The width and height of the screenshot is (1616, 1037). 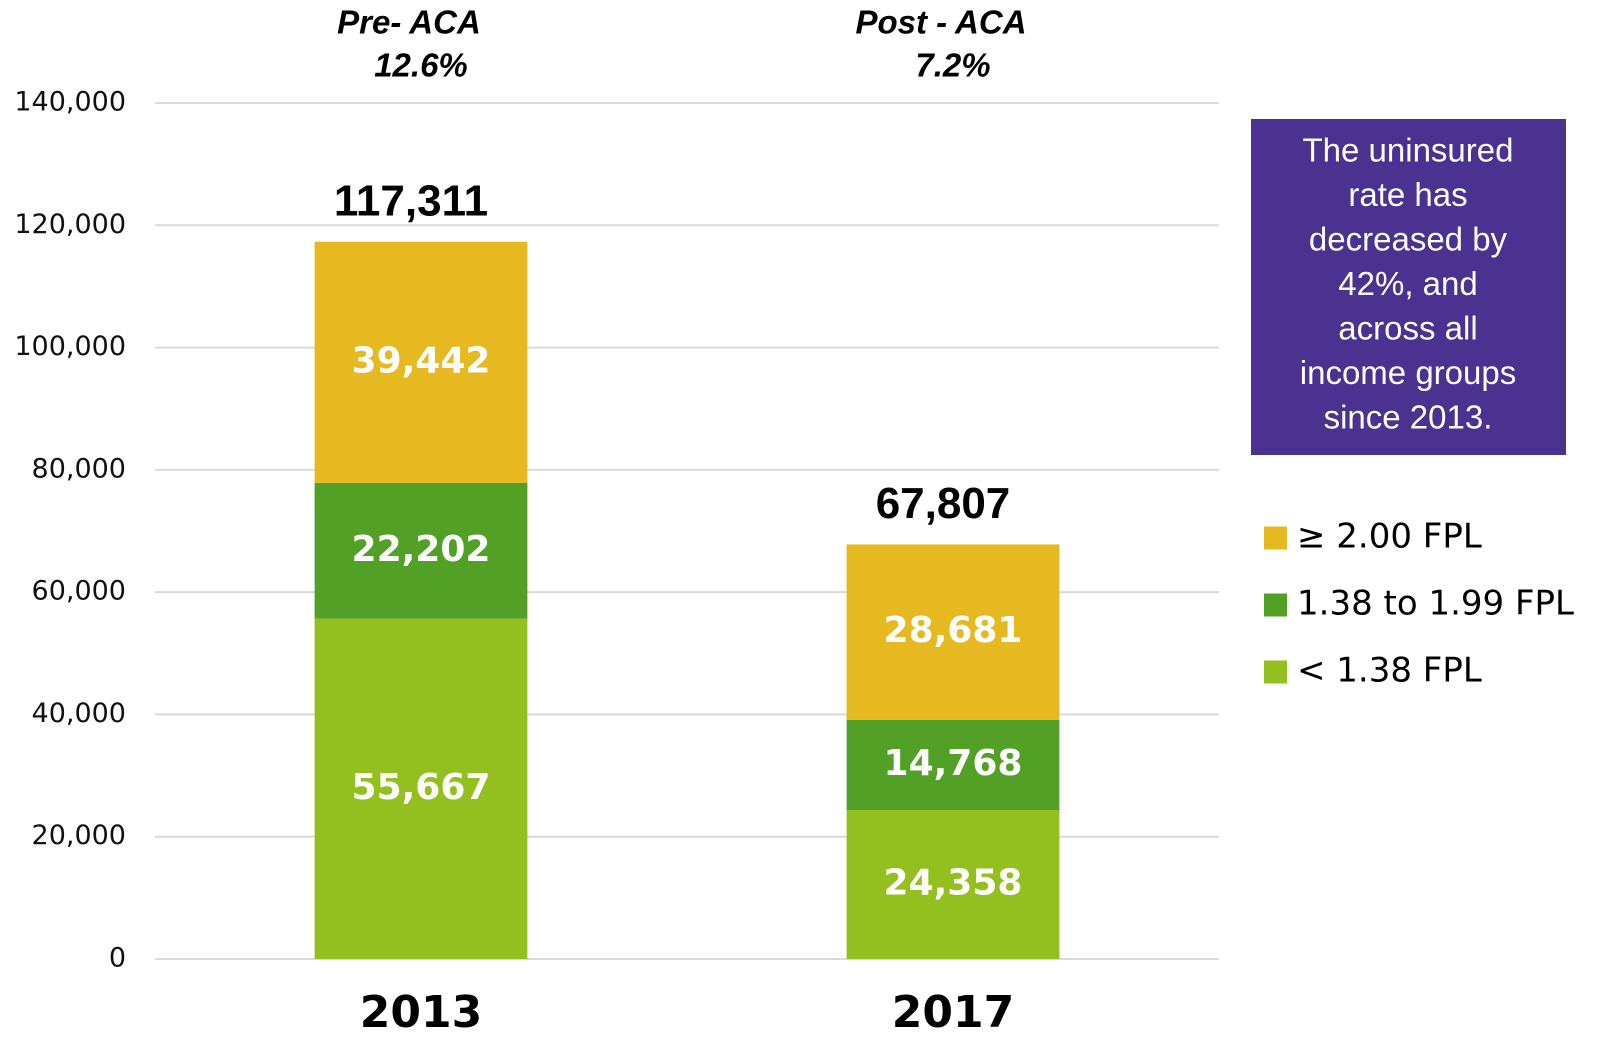 I want to click on total-label: 67,807, so click(x=943, y=503).